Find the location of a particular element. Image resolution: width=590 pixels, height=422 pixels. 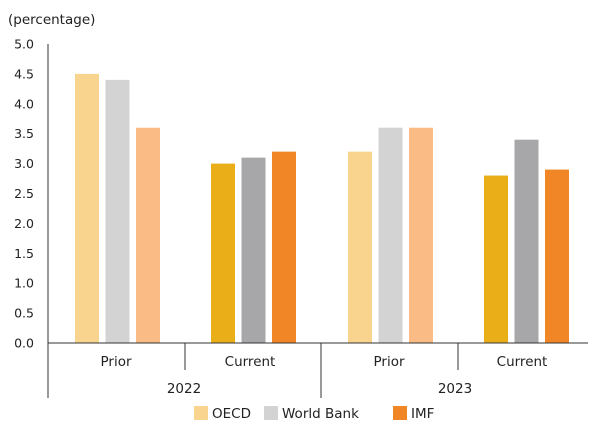

group-year-label: 2022 is located at coordinates (184, 389).